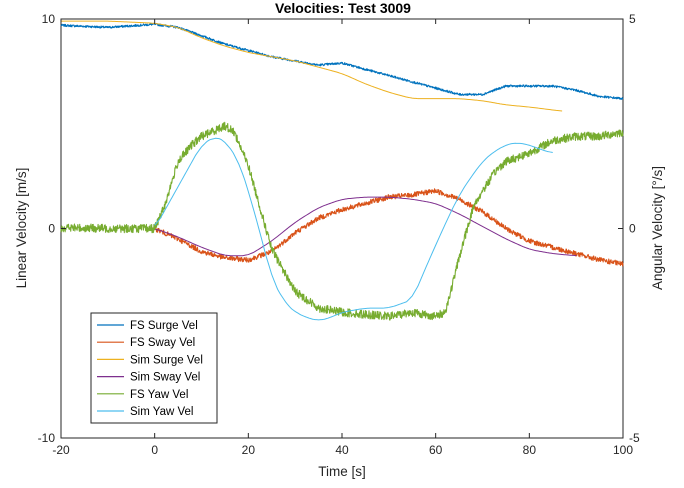  I want to click on legend-entry-label: FS Yaw Vel, so click(159, 395).